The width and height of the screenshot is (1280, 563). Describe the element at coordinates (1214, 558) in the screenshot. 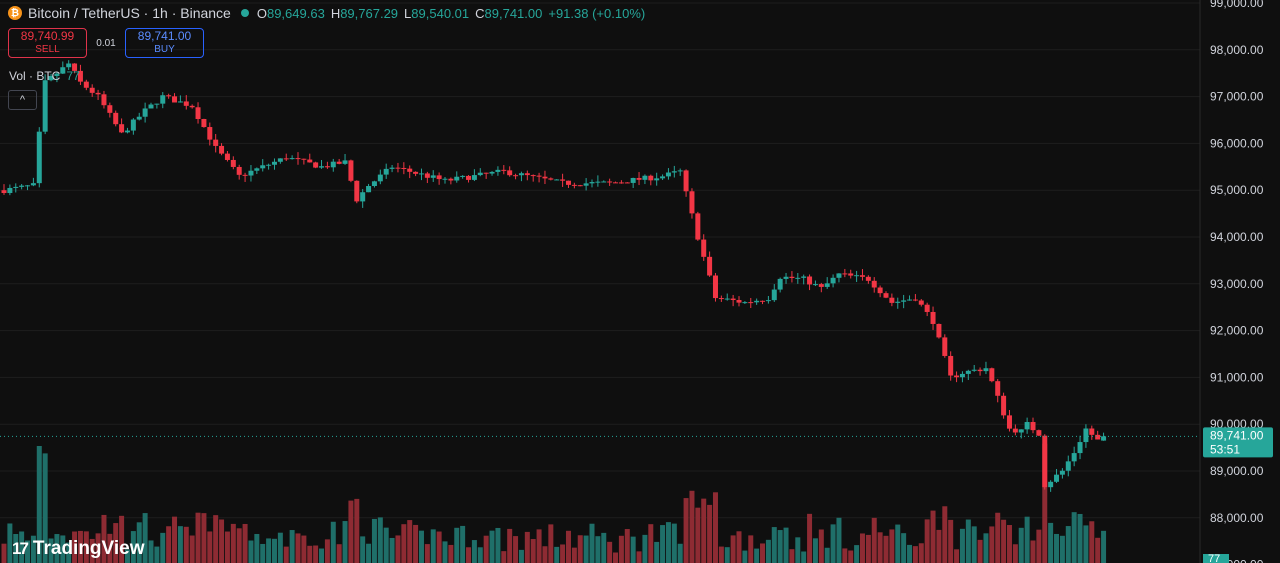

I see `volume-axis-label: 77` at that location.